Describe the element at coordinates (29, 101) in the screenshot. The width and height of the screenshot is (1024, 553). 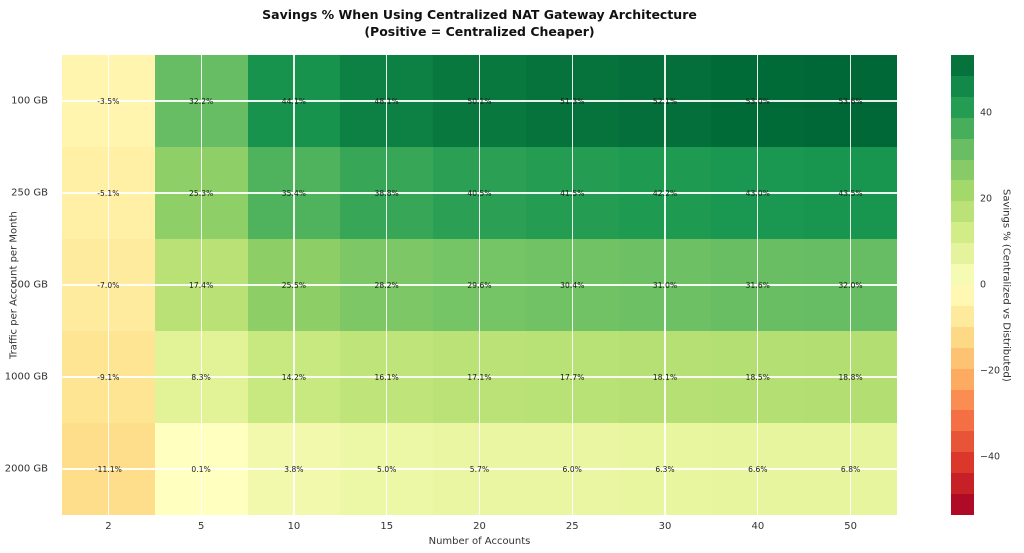
I see `y-tick-label: 100 GB` at that location.